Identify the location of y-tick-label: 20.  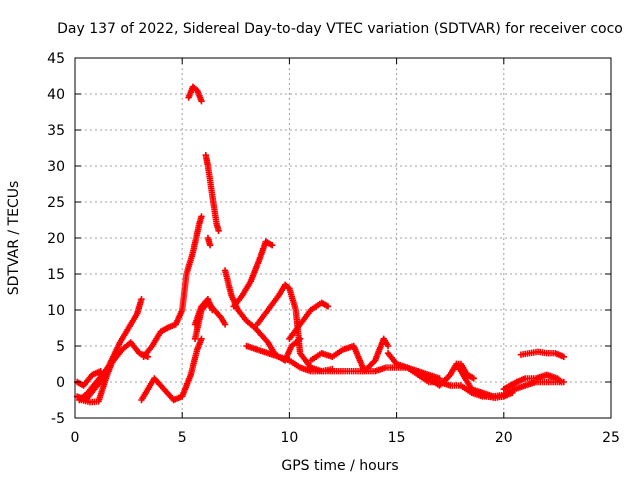
(56, 239).